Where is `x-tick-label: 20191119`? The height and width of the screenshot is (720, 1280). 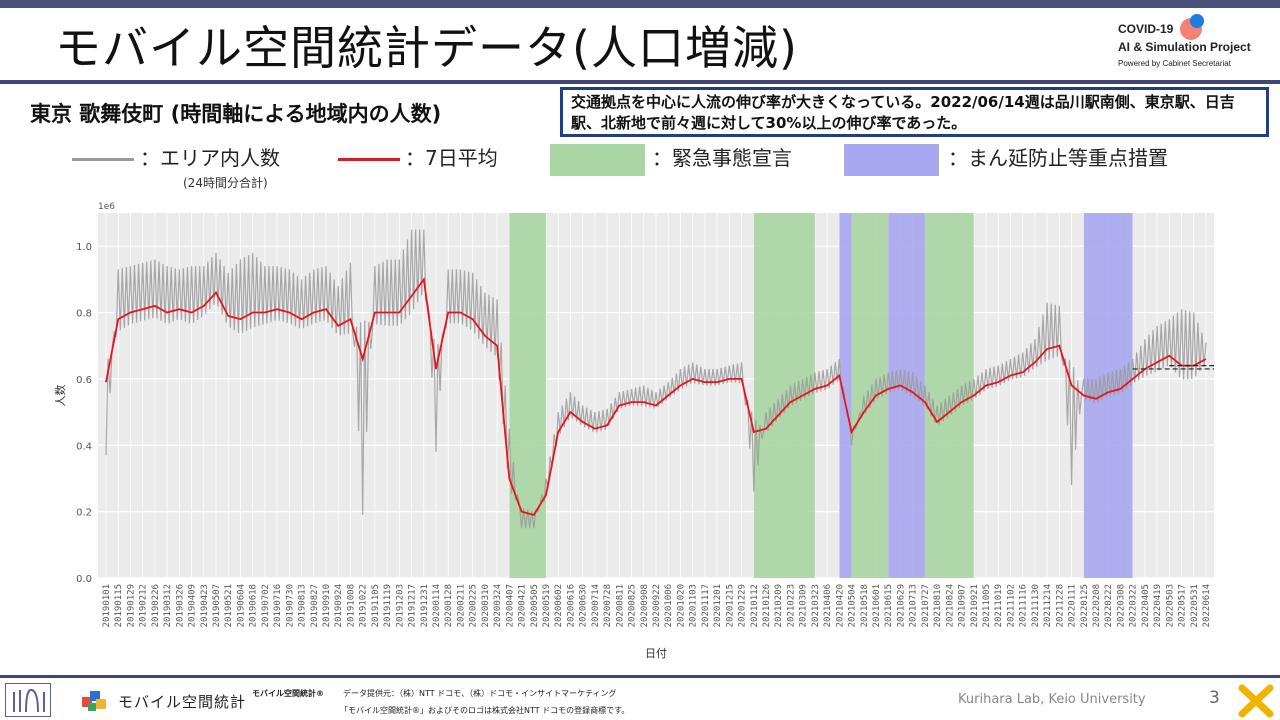
x-tick-label: 20191119 is located at coordinates (388, 605).